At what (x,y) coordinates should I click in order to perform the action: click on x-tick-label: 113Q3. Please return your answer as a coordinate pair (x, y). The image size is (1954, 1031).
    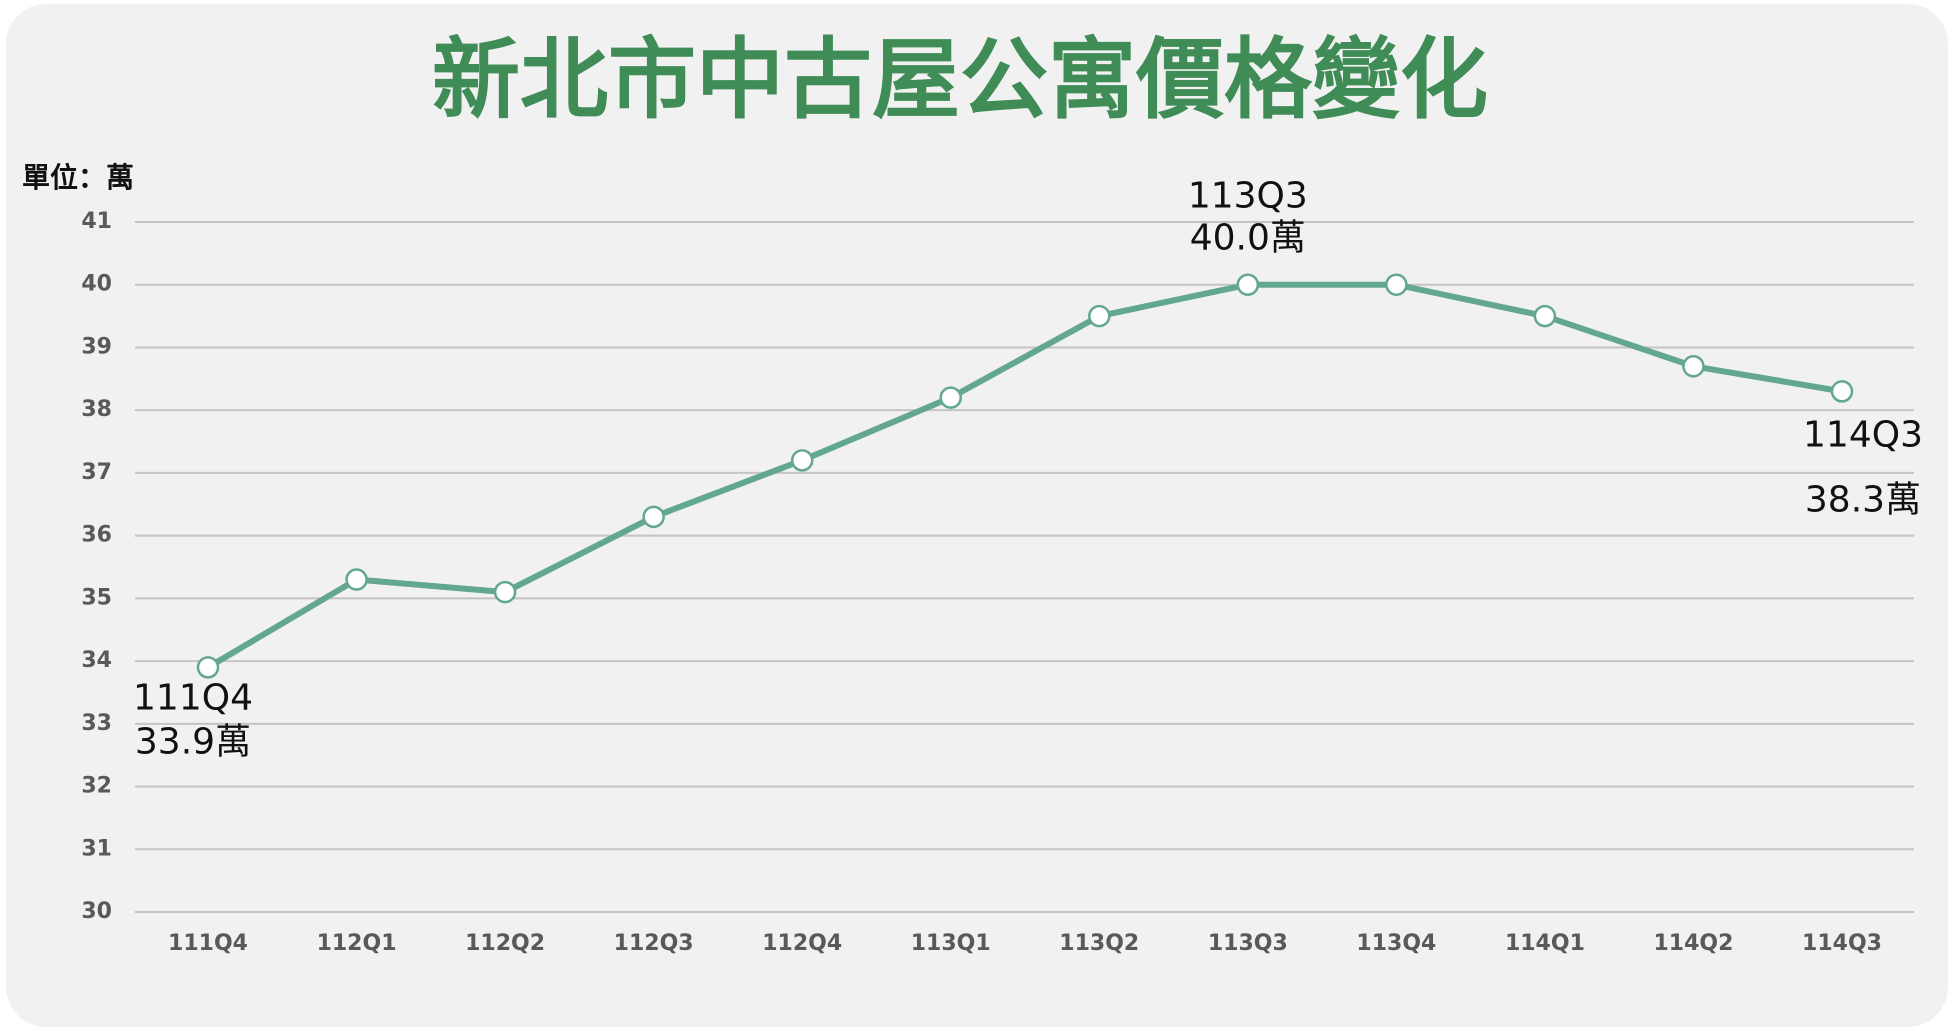
    Looking at the image, I should click on (1248, 943).